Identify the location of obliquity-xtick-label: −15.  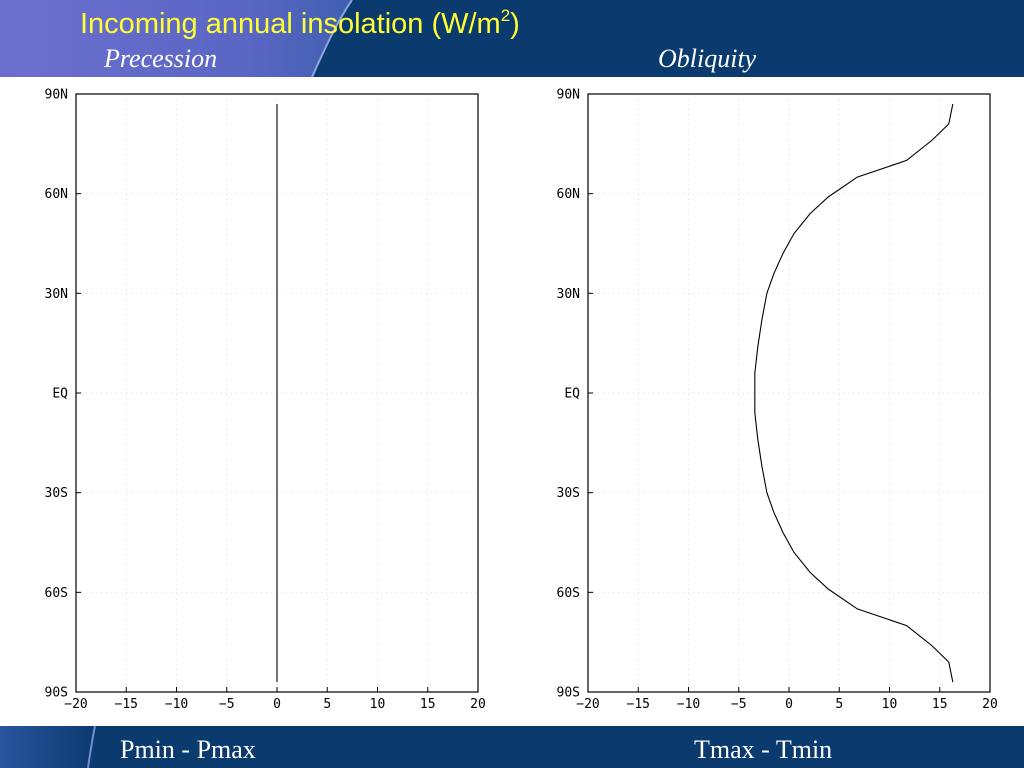
(638, 704).